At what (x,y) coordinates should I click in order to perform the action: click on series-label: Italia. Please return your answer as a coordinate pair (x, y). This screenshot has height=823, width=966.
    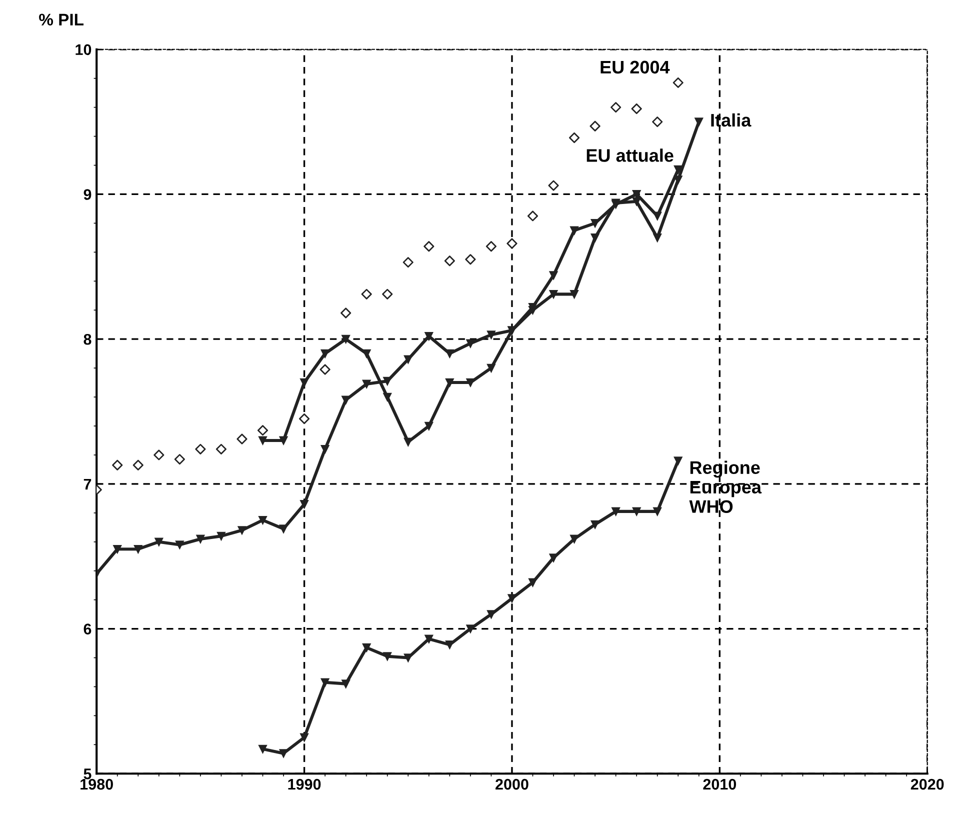
    Looking at the image, I should click on (731, 120).